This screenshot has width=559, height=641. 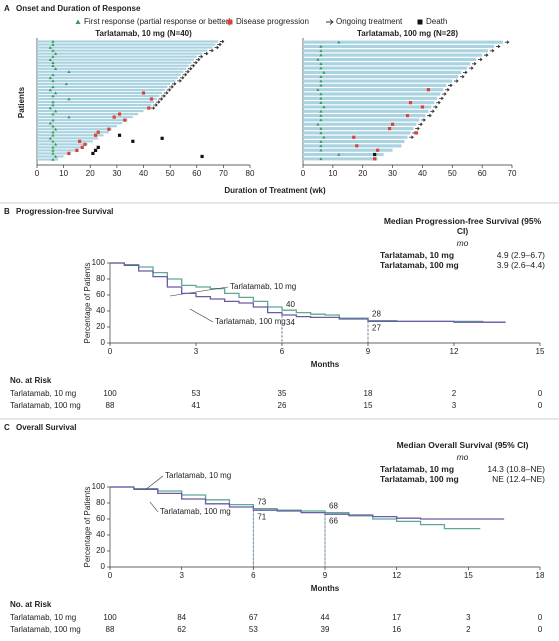 What do you see at coordinates (462, 445) in the screenshot?
I see `median-title: Median Overall Survival (95% CI)` at bounding box center [462, 445].